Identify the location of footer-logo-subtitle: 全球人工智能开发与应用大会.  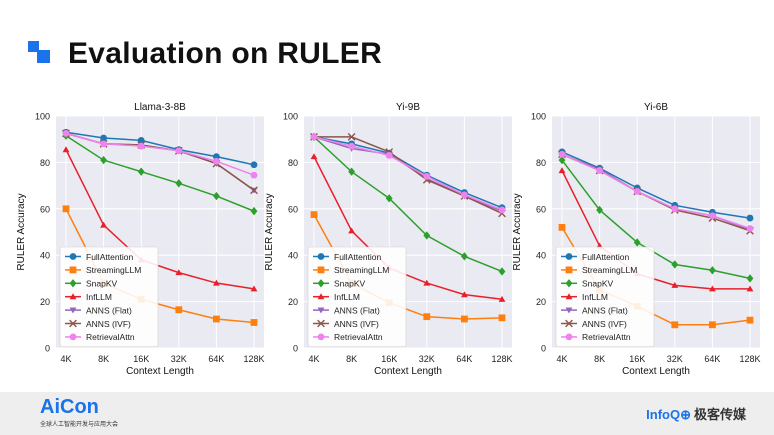
(79, 425).